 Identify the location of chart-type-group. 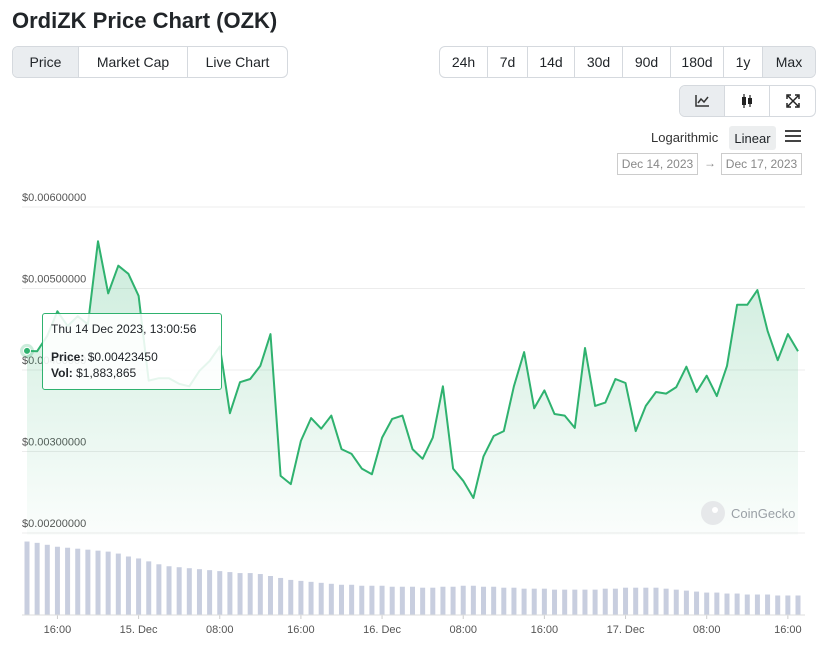
(747, 101).